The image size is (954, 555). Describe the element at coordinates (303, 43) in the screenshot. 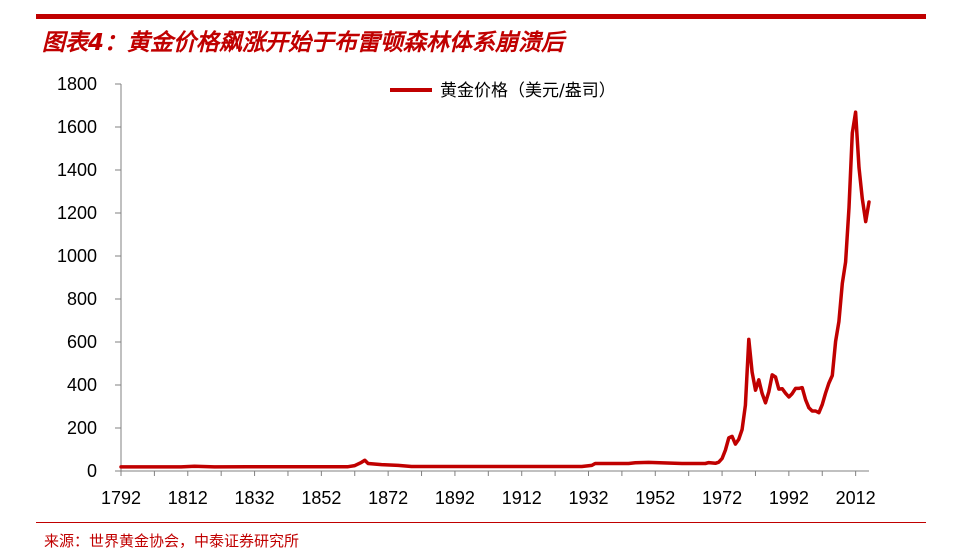

I see `figure-title: 图表4：黄金价格飙涨开始于布雷顿森林体系崩溃后` at that location.